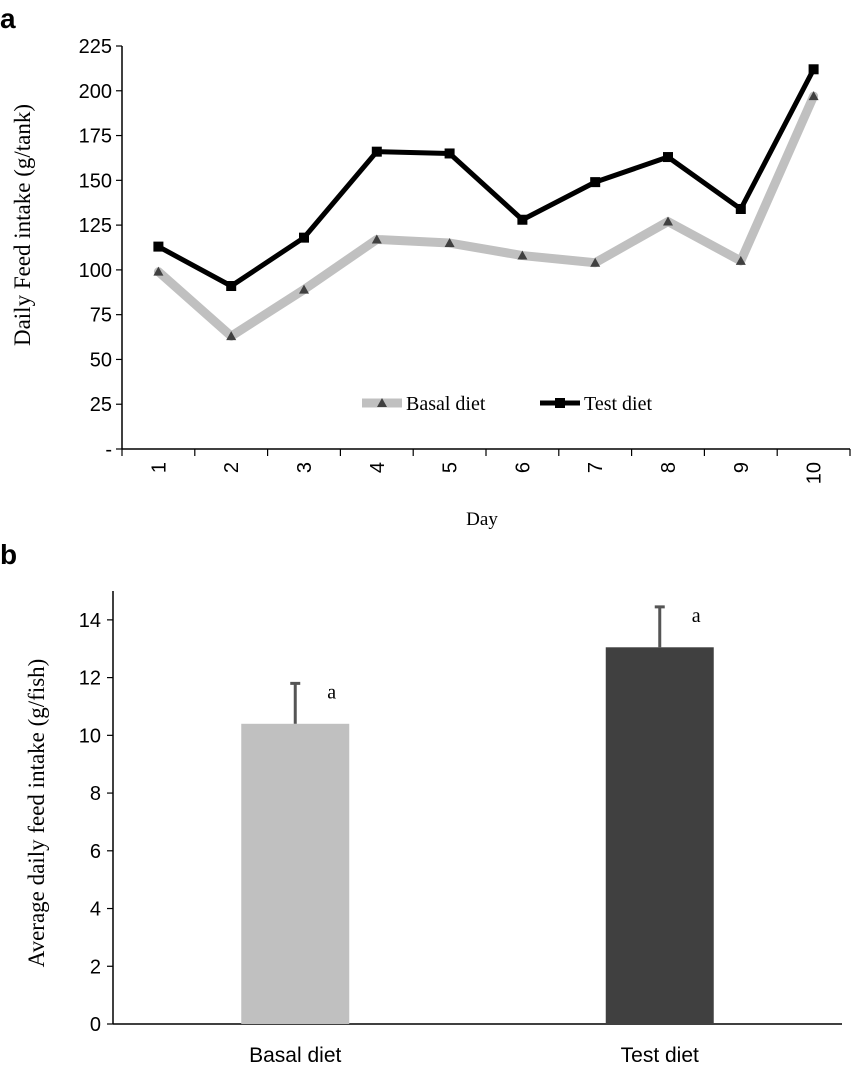  I want to click on x-tick-label-basal-diet: Basal diet, so click(295, 1055).